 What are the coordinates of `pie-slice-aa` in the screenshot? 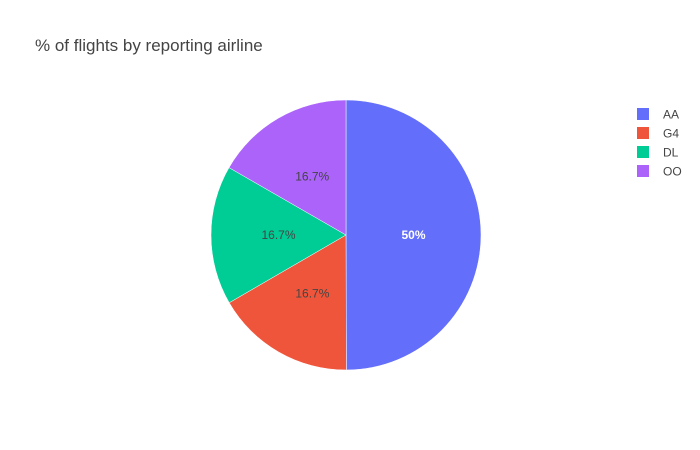 It's located at (413, 235).